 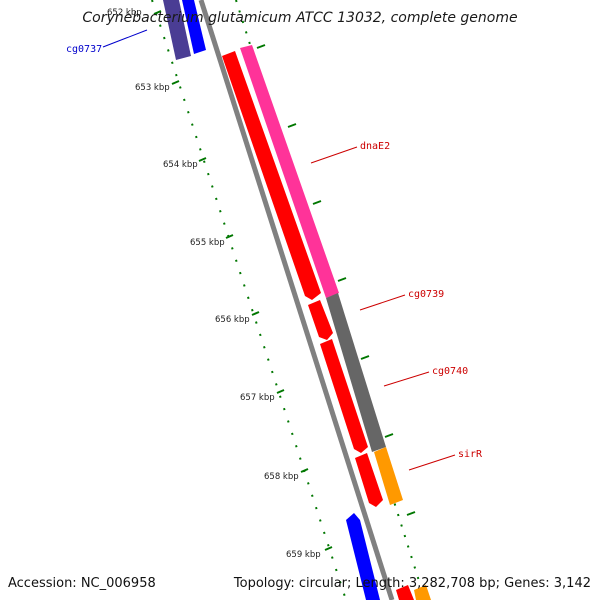 What do you see at coordinates (388, 476) in the screenshot?
I see `gene-feature-sirR` at bounding box center [388, 476].